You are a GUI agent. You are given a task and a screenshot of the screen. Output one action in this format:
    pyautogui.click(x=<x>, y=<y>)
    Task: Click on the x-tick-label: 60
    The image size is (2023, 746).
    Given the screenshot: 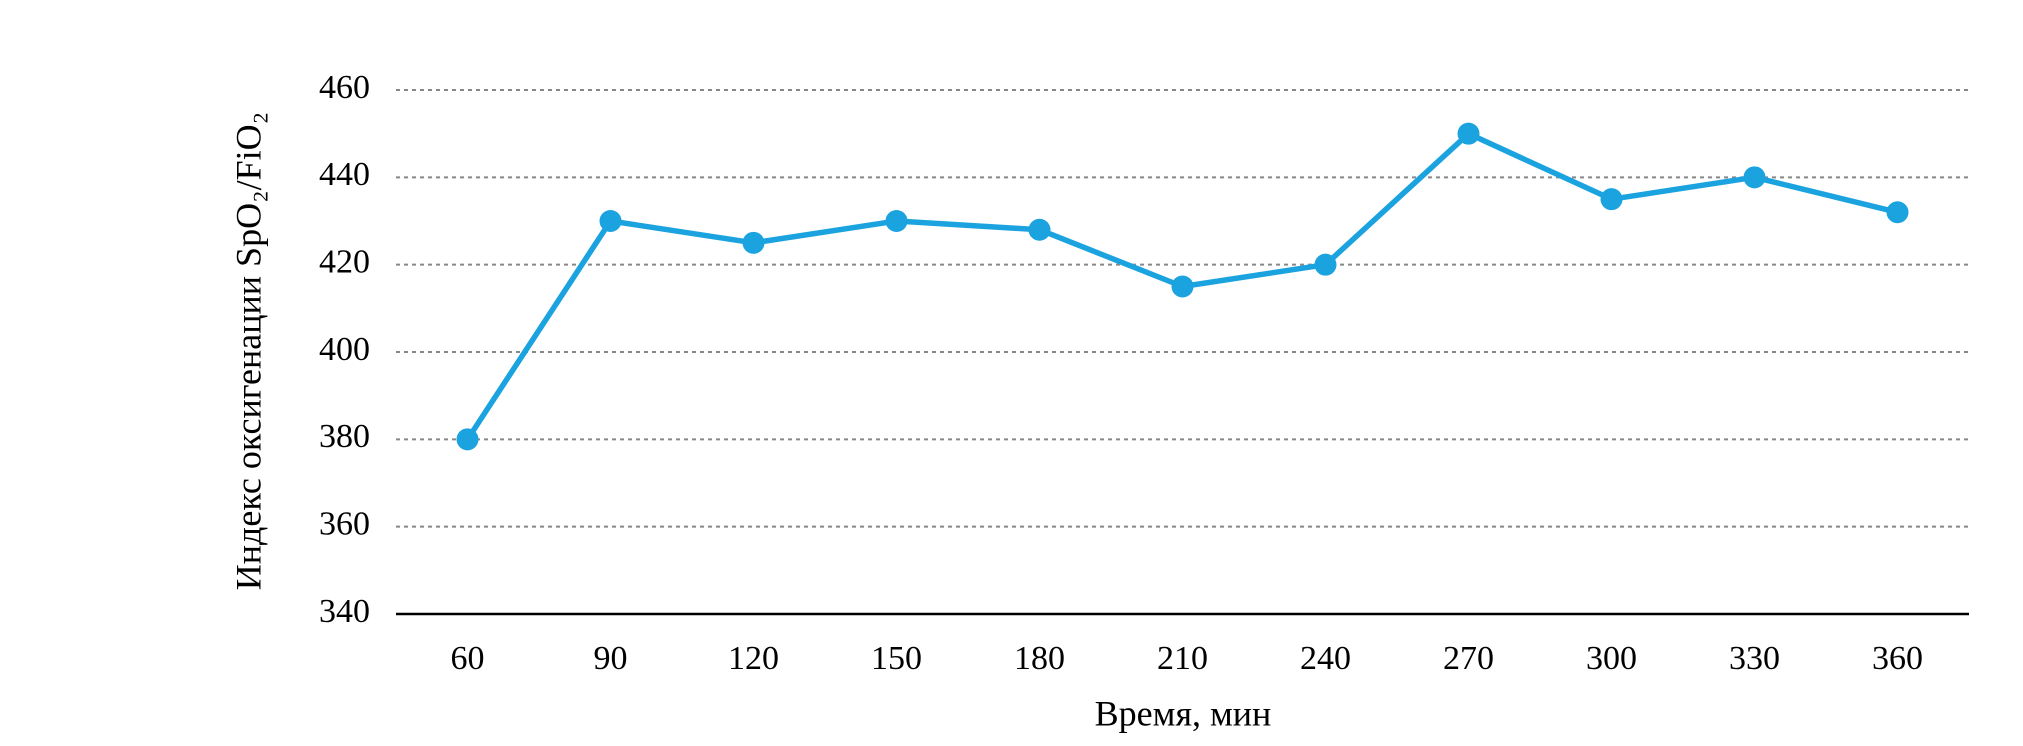 What is the action you would take?
    pyautogui.click(x=468, y=658)
    